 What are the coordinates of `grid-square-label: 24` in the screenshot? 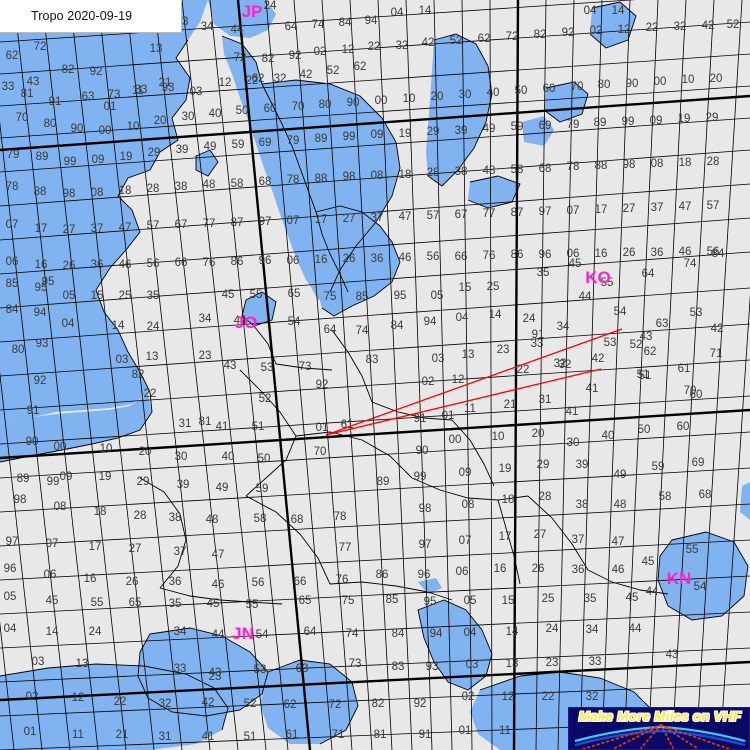 It's located at (552, 629).